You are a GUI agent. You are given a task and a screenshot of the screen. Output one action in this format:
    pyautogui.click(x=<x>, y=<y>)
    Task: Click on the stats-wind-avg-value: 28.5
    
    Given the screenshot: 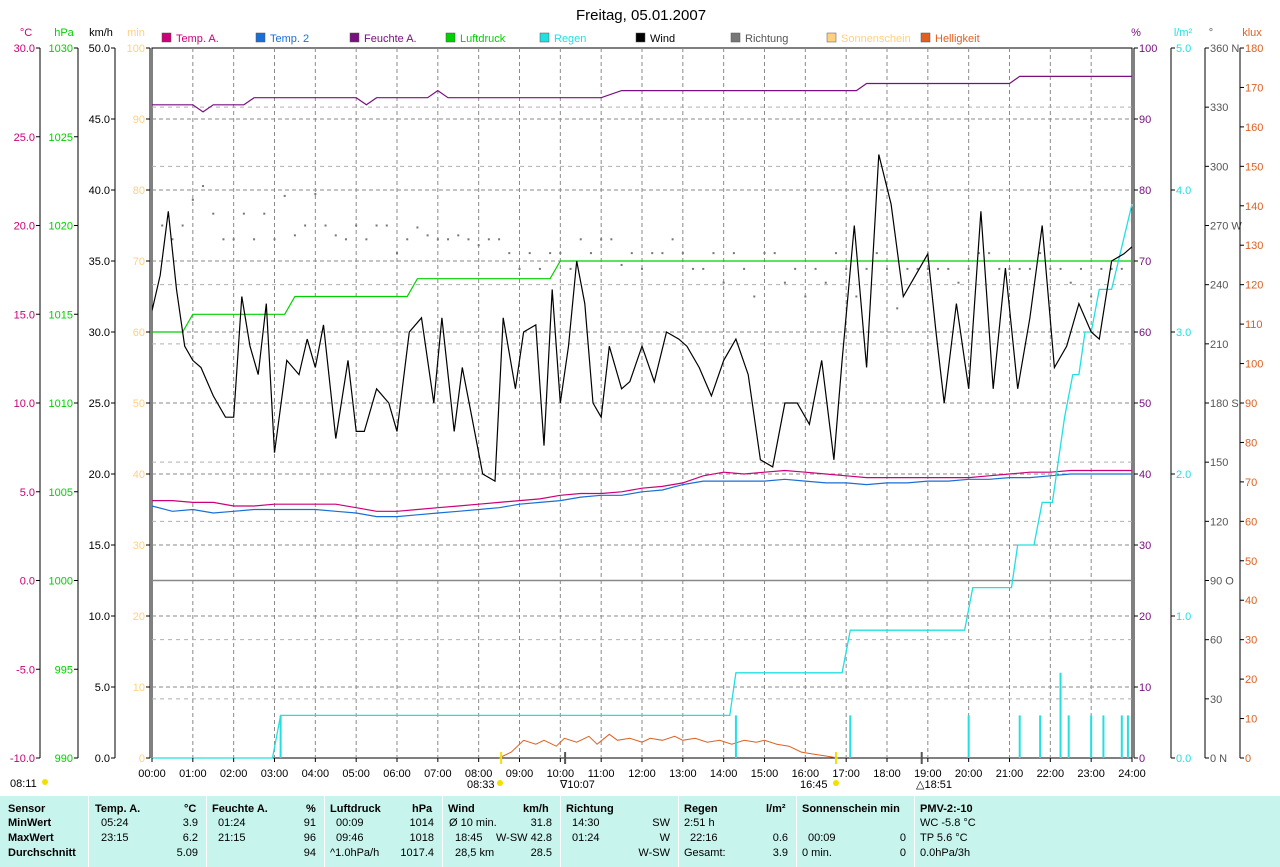 What is the action you would take?
    pyautogui.click(x=541, y=853)
    